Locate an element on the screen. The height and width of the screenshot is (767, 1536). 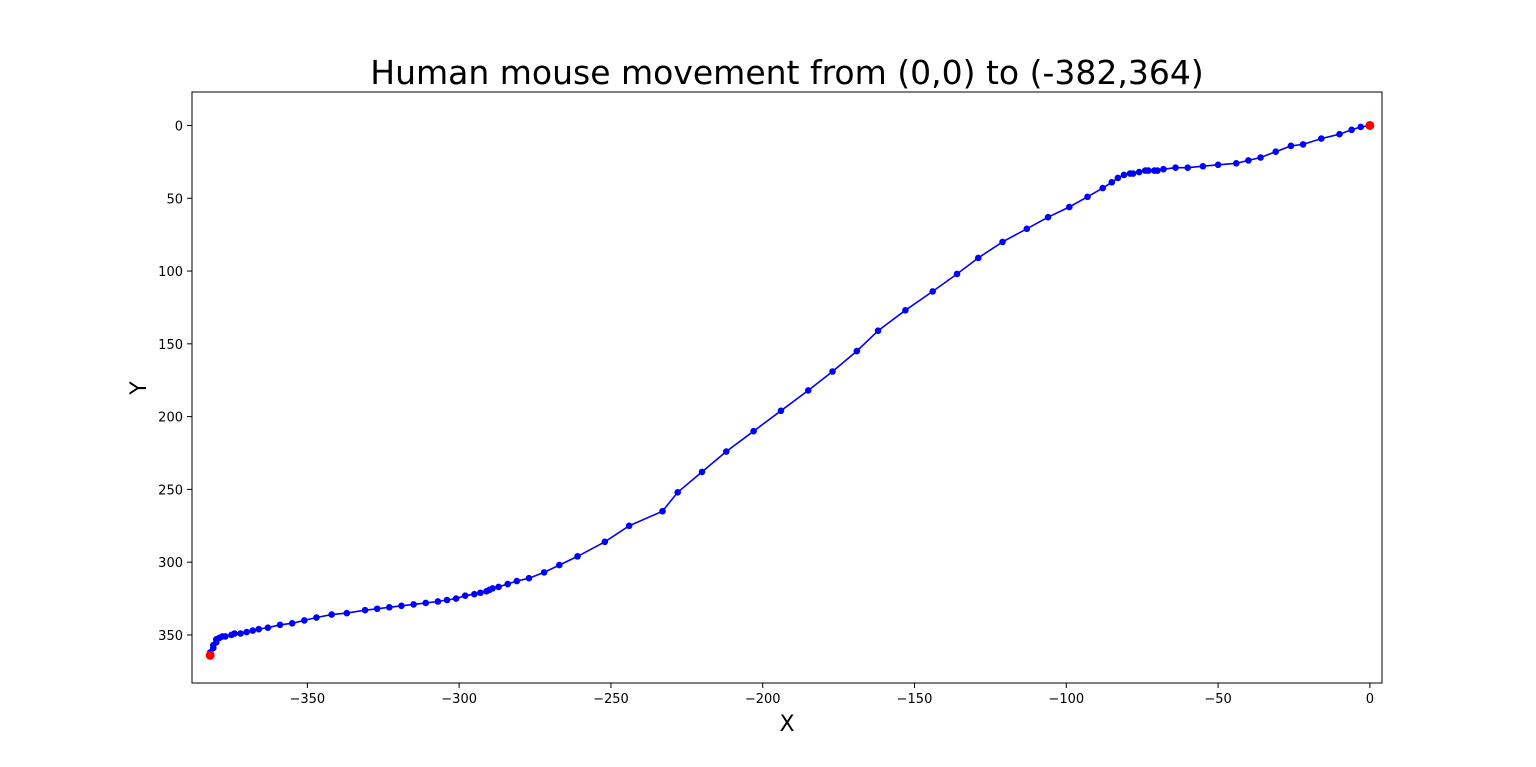
x-tick-label: 0 is located at coordinates (1370, 699).